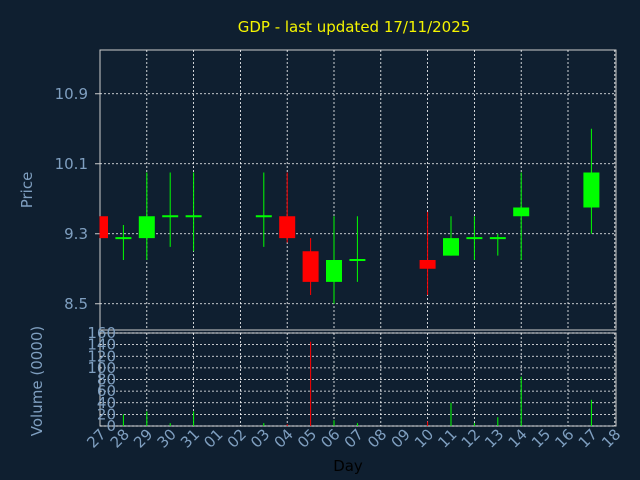 The height and width of the screenshot is (480, 640). What do you see at coordinates (76, 234) in the screenshot?
I see `price-tick-label: 9.3` at bounding box center [76, 234].